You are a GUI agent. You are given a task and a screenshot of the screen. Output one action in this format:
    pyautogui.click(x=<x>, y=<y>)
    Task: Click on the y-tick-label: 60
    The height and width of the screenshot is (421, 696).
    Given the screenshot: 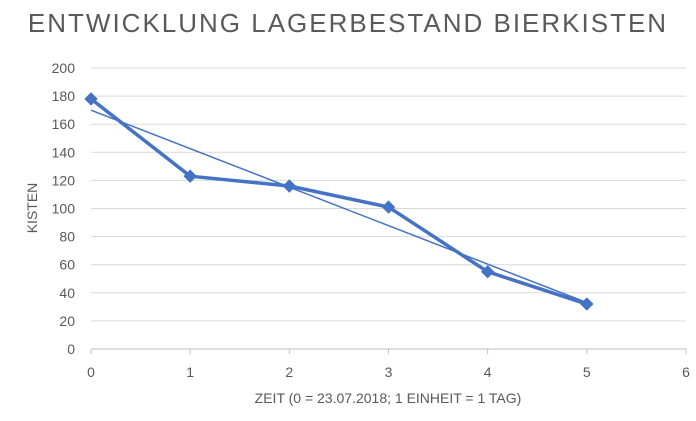 What is the action you would take?
    pyautogui.click(x=67, y=265)
    